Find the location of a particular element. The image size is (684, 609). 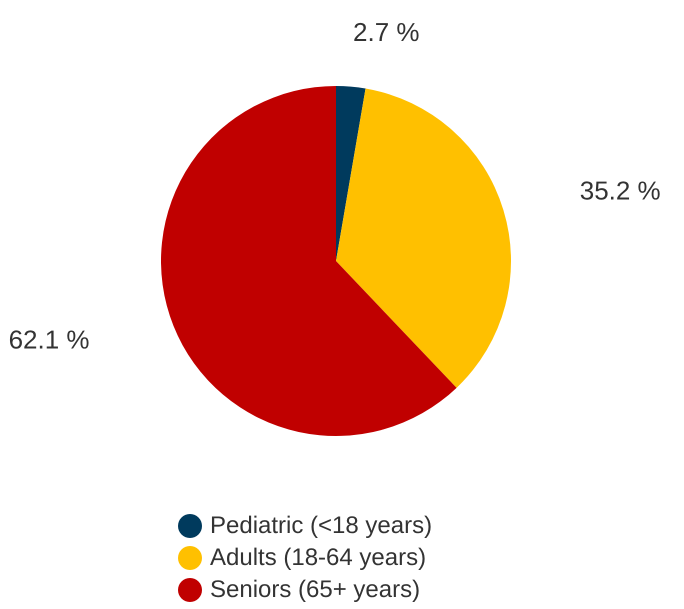

legend-label: Pediatric (<18 years) is located at coordinates (321, 526).